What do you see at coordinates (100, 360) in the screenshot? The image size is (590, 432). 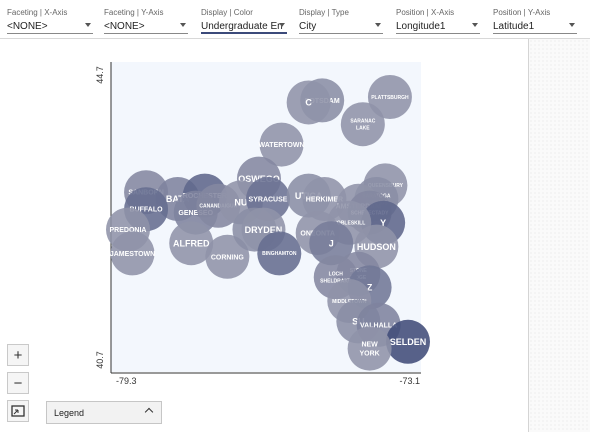 I see `y-tick-label: 40.7` at bounding box center [100, 360].